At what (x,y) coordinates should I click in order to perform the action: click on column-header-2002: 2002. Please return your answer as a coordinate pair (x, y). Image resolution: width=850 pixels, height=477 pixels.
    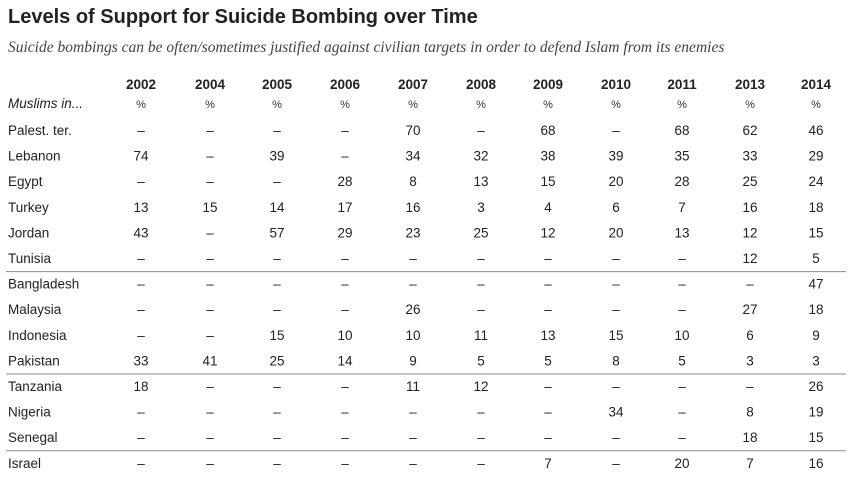
    Looking at the image, I should click on (141, 84).